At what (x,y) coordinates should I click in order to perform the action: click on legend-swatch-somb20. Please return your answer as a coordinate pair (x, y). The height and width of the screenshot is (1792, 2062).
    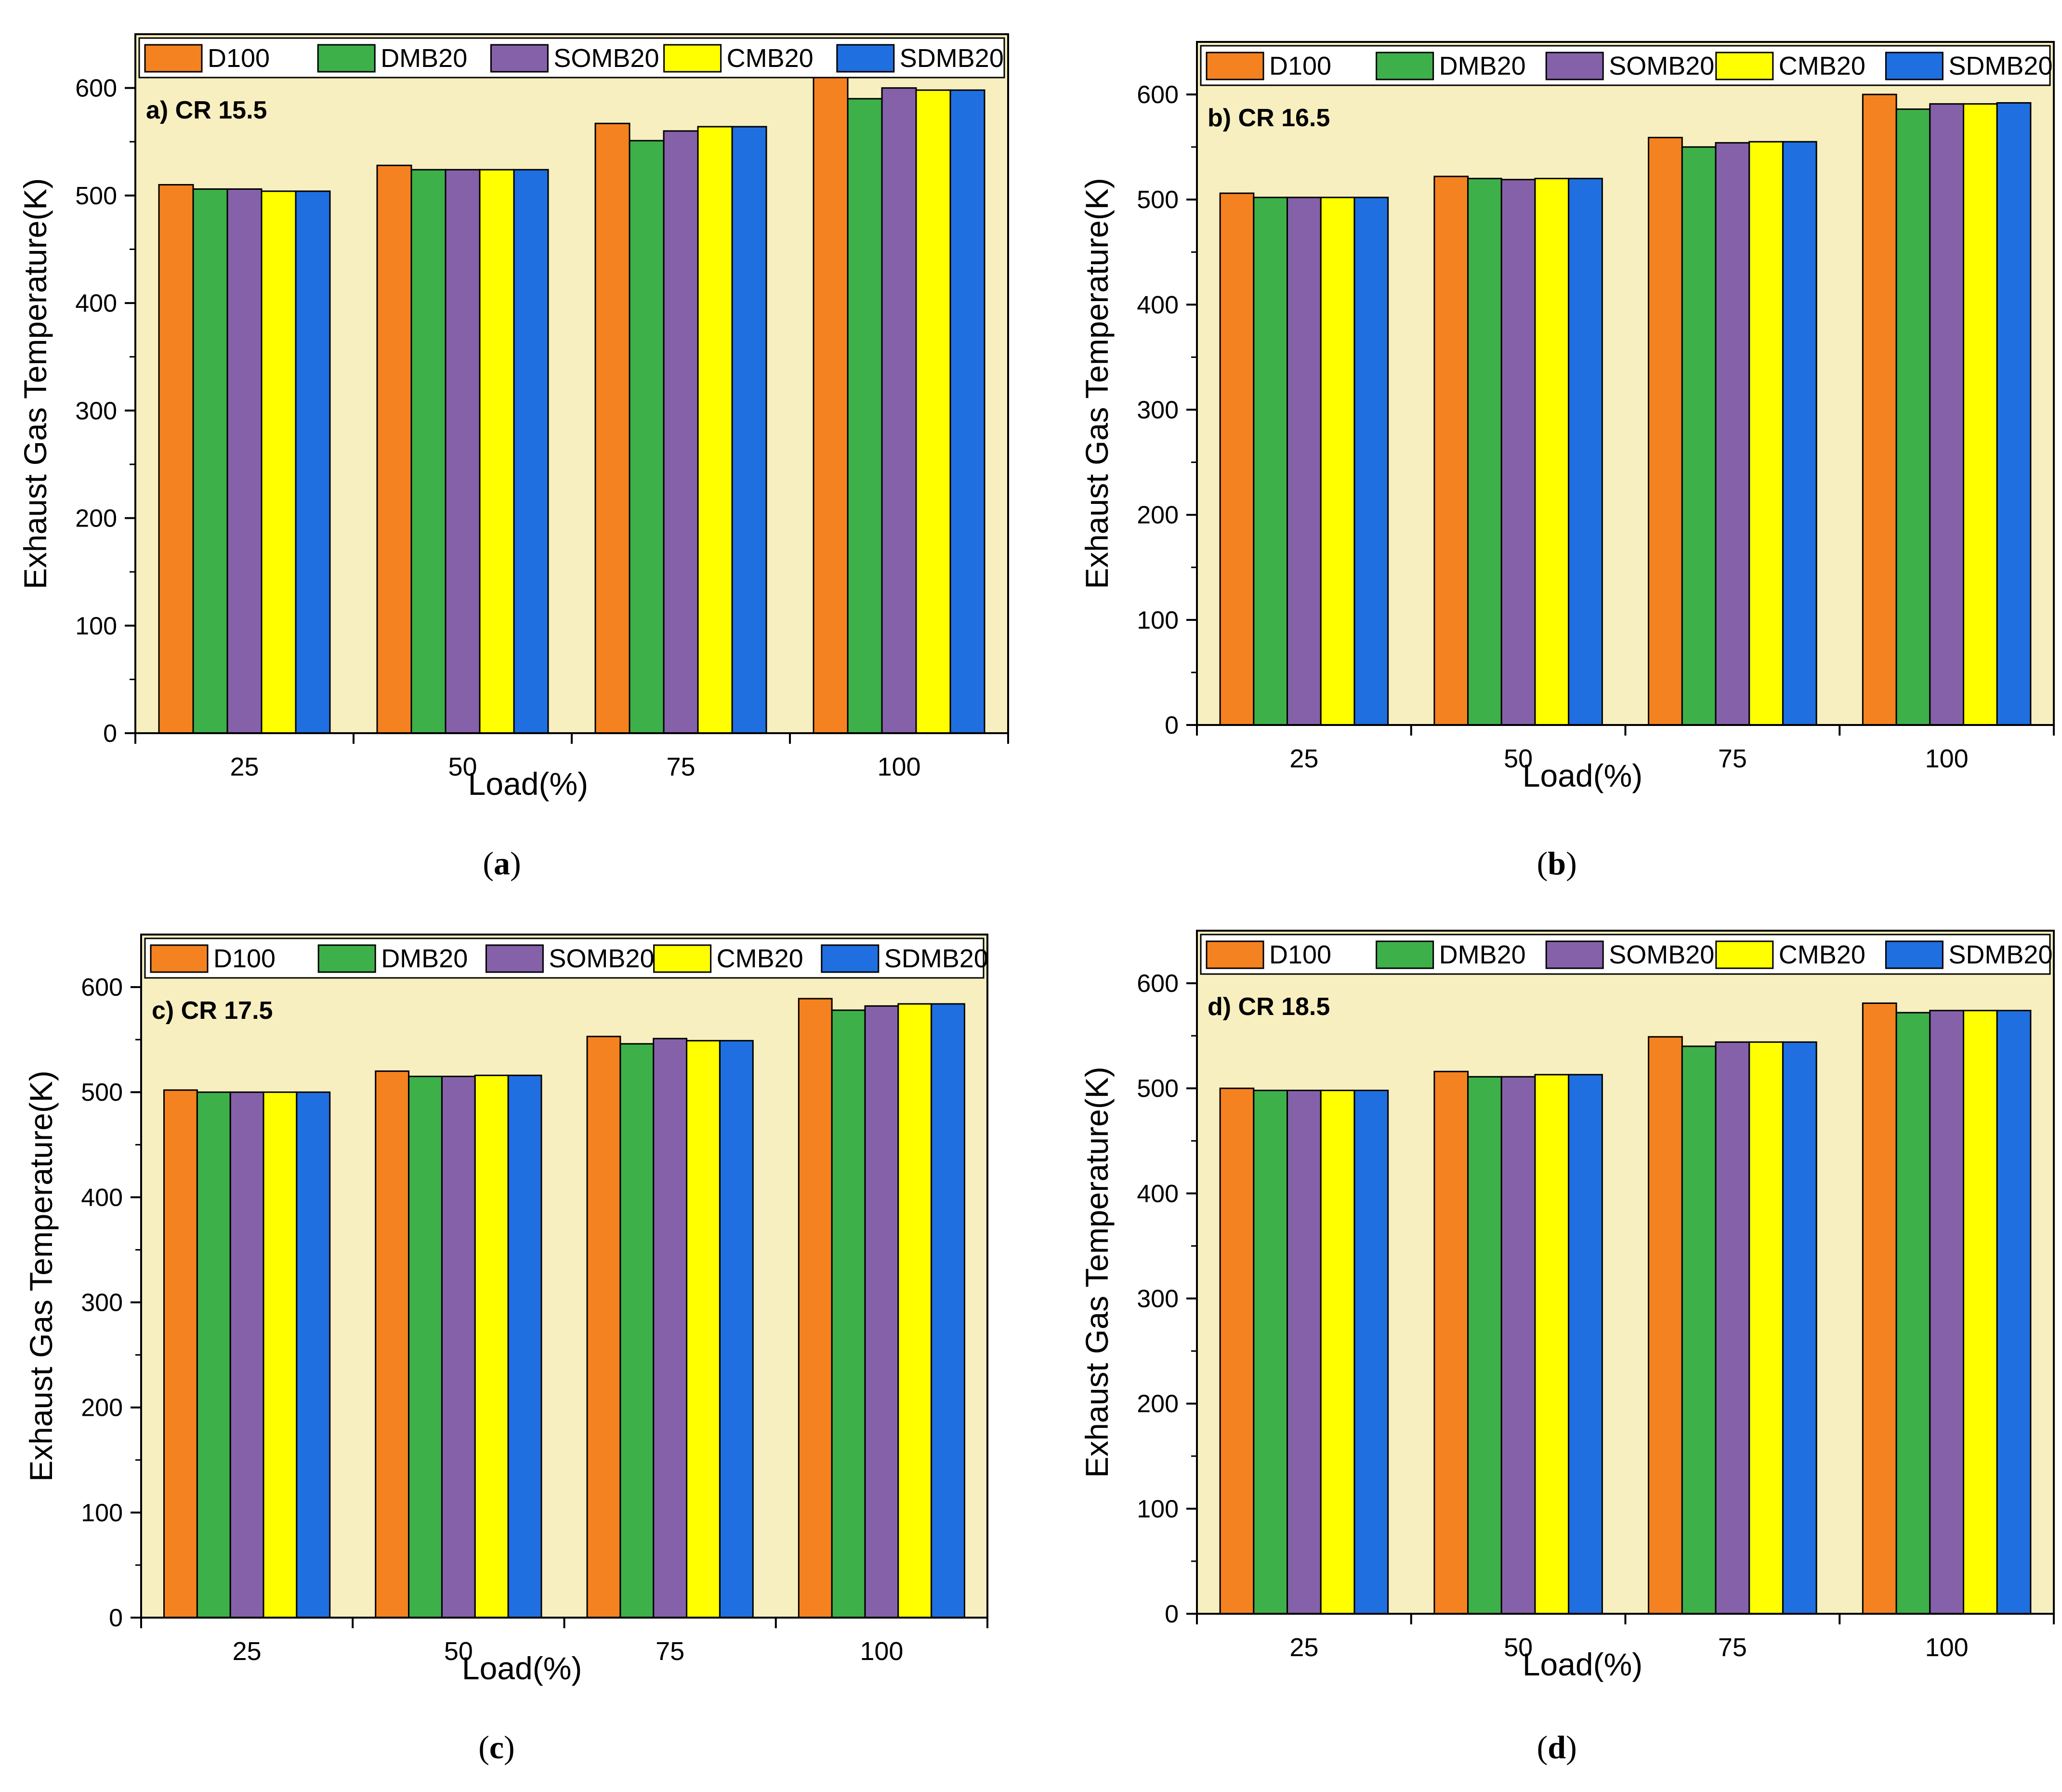
    Looking at the image, I should click on (514, 959).